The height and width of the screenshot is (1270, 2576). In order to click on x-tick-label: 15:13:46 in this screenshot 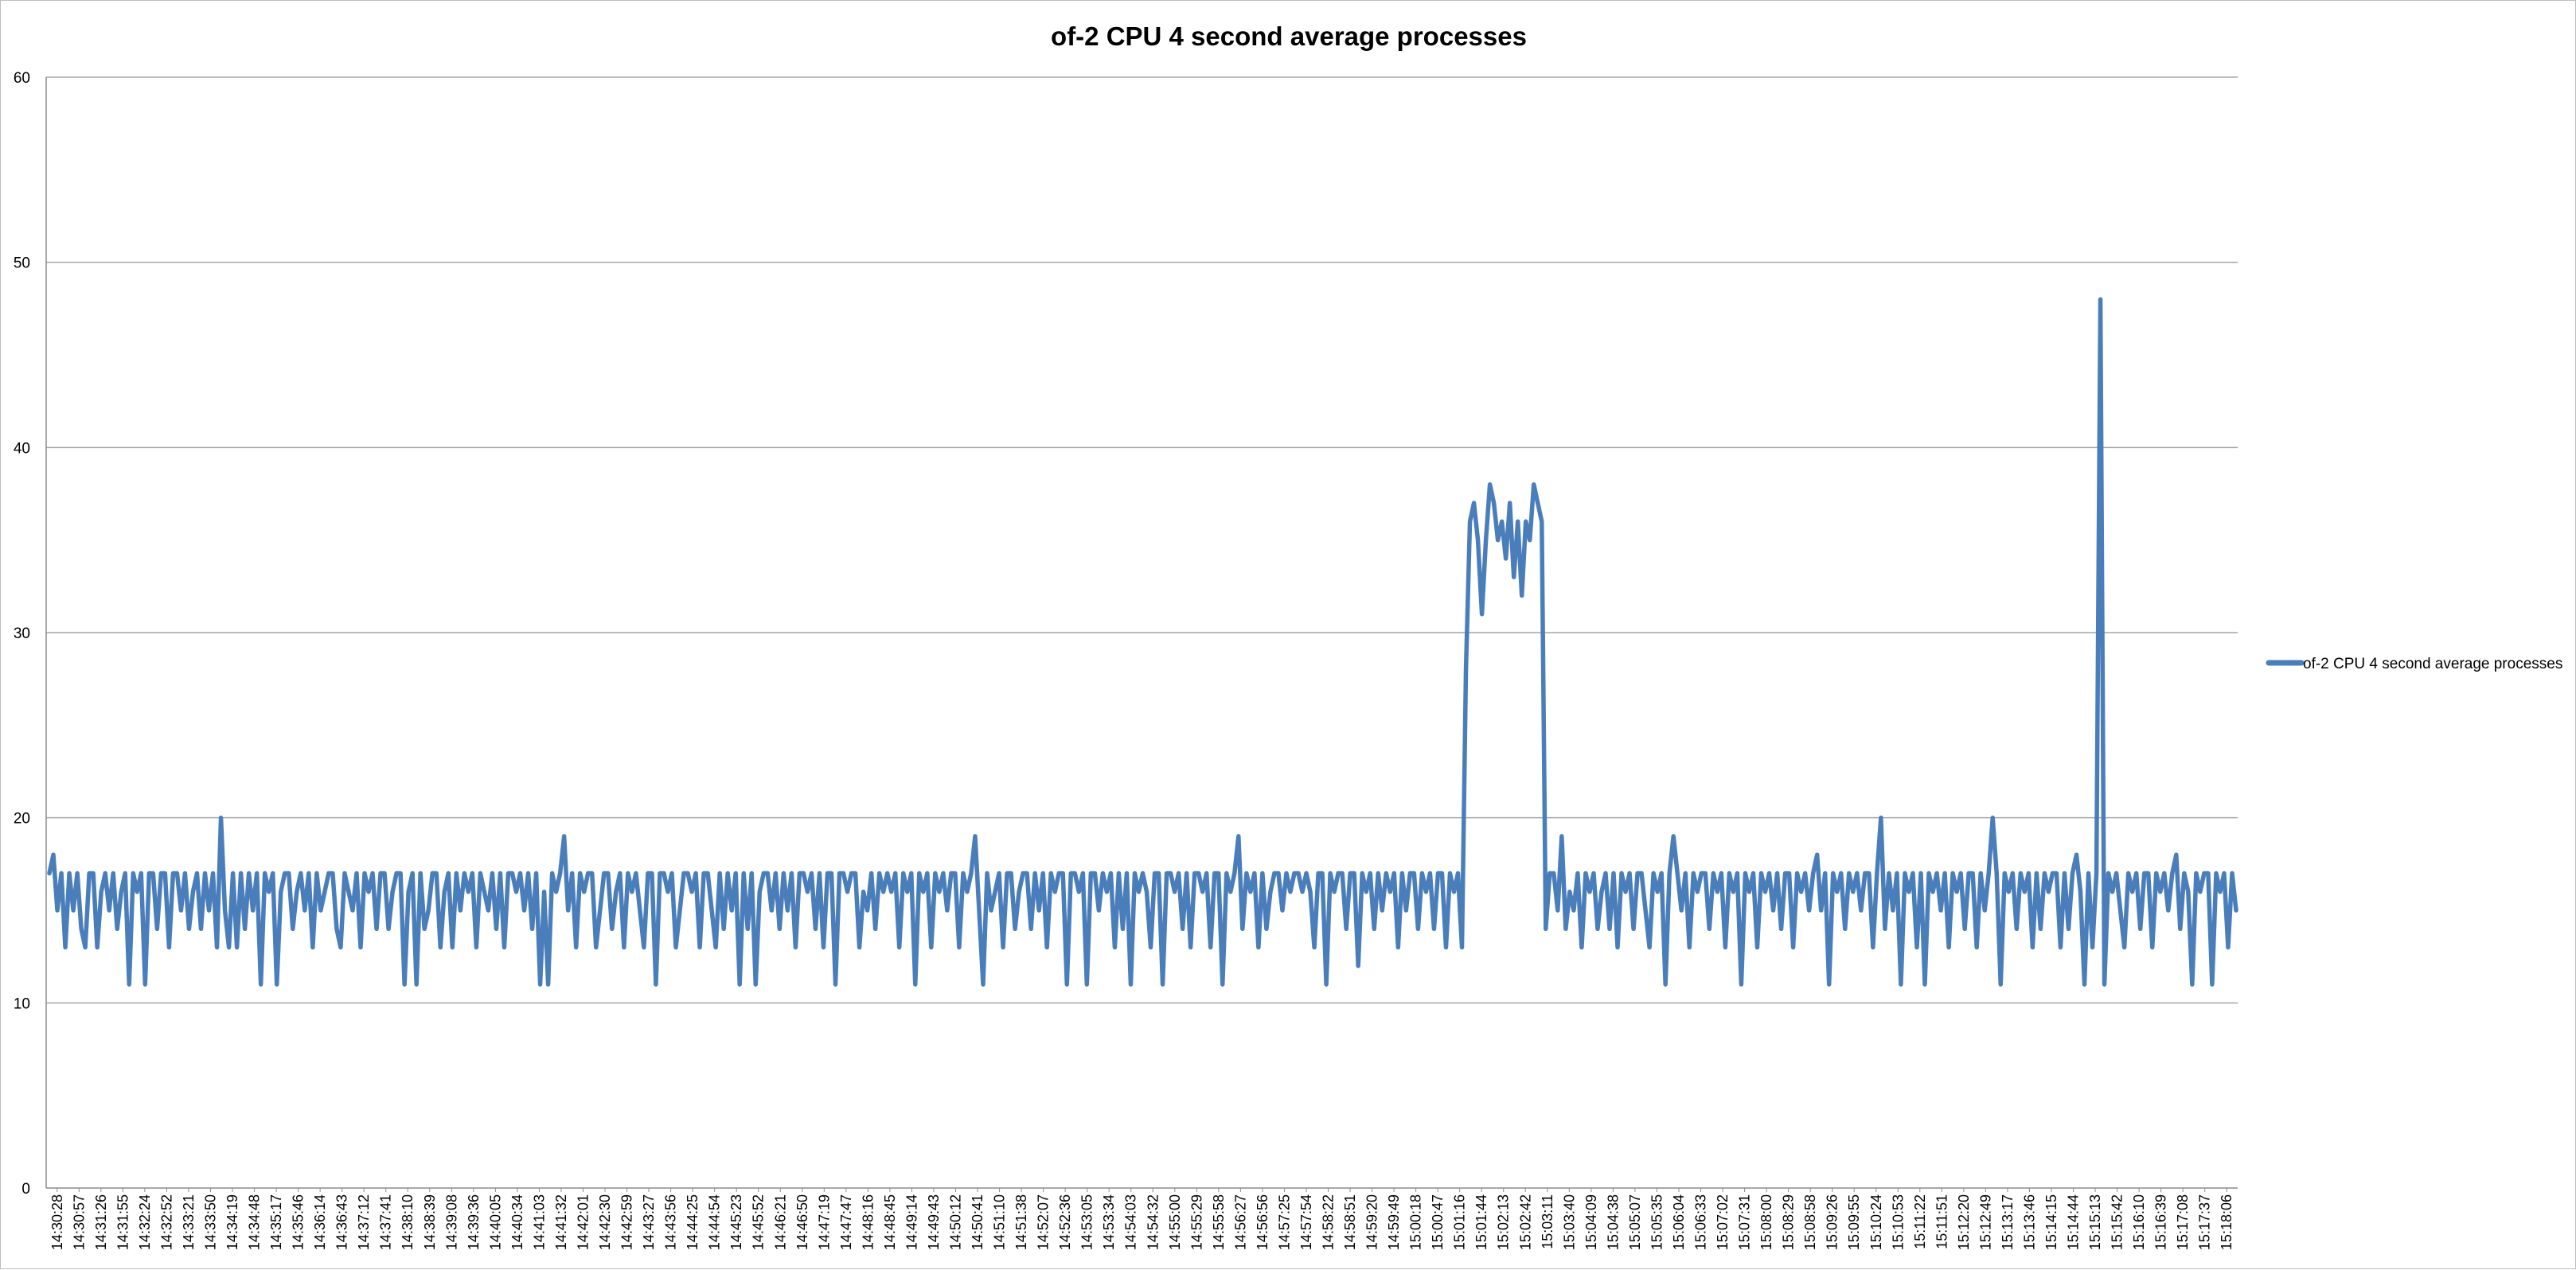, I will do `click(2029, 1222)`.